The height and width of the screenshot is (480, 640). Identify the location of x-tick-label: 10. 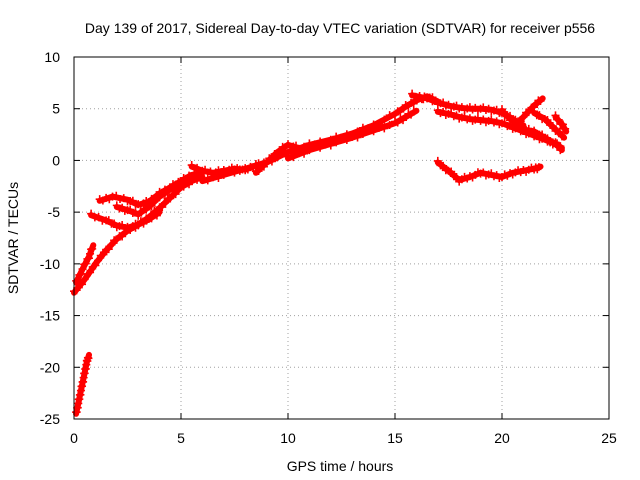
(288, 438).